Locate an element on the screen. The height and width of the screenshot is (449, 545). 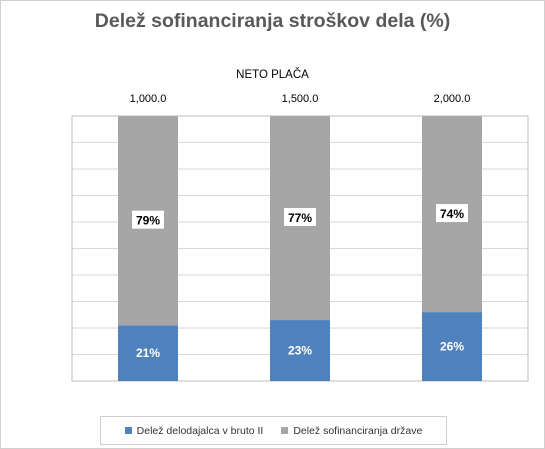
chart-title: Delež sofinanciranja stroškov dela (%) is located at coordinates (272, 21).